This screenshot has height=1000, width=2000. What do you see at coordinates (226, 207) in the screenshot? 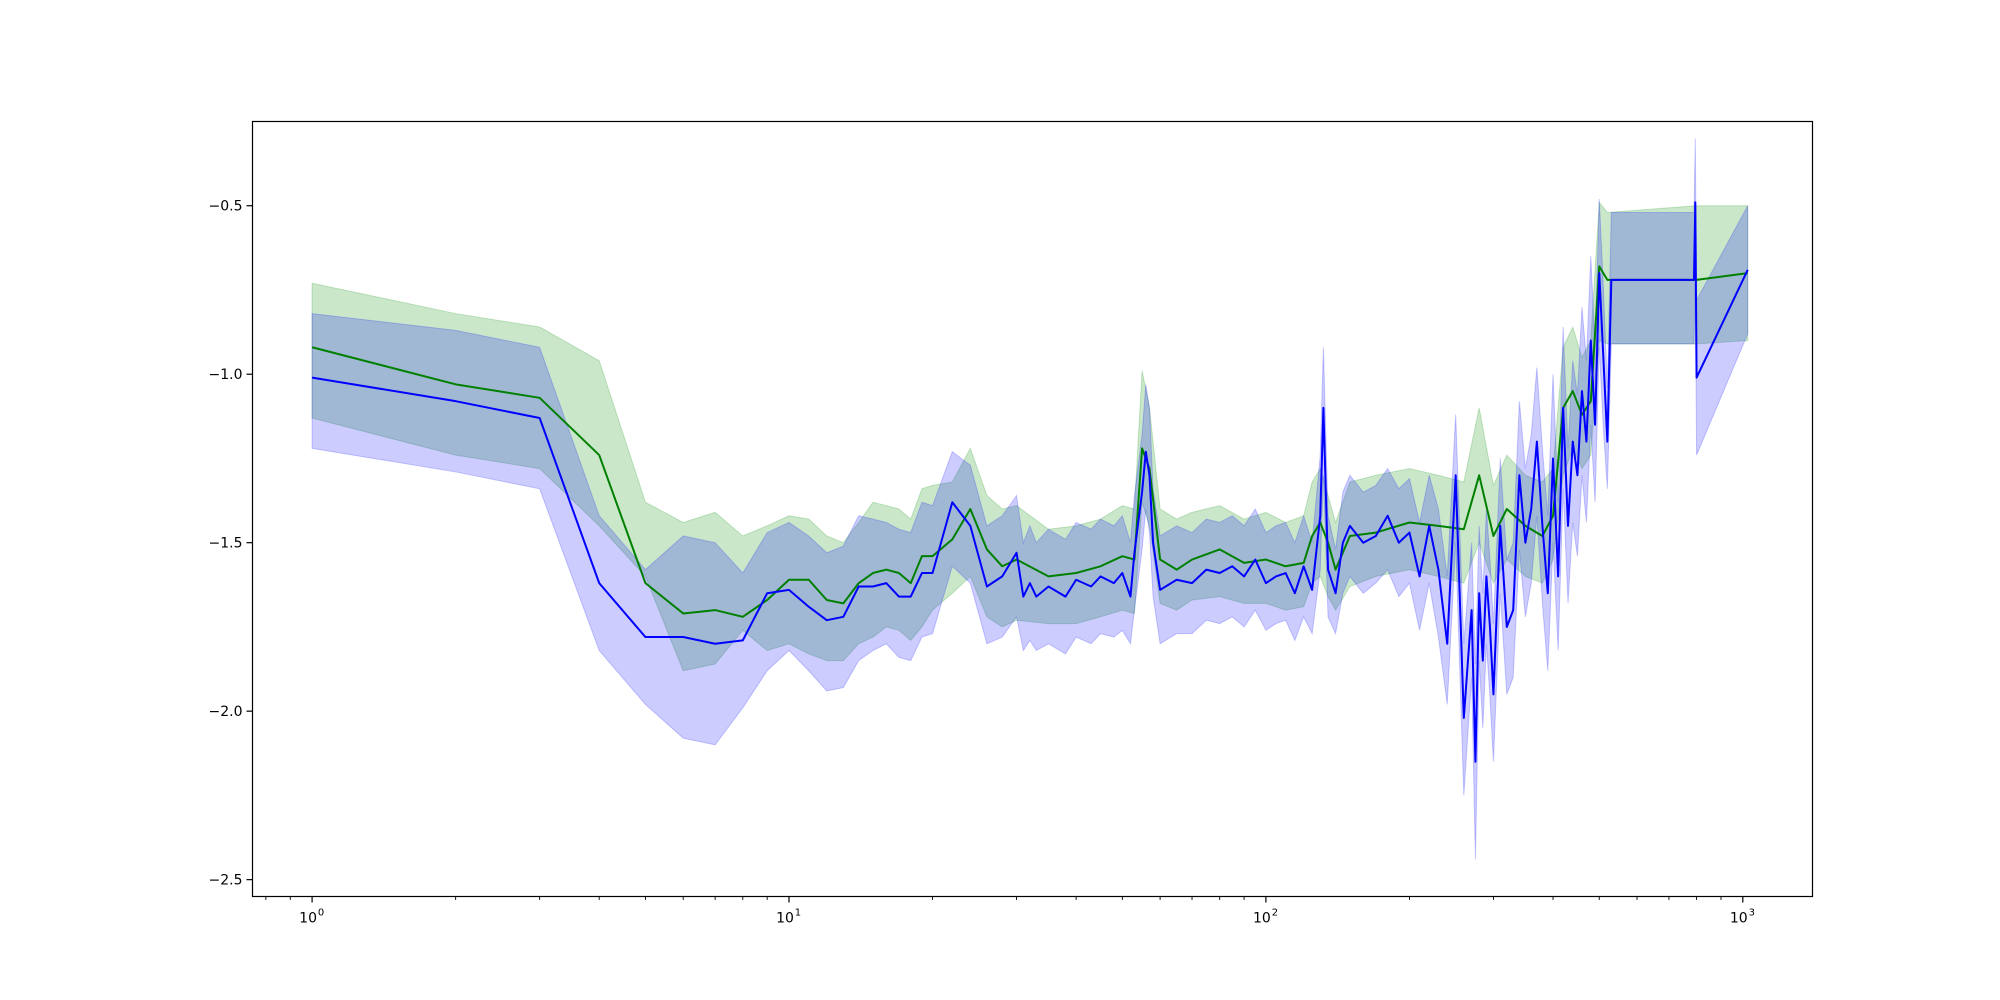
I see `y-tick-label: −0.5` at bounding box center [226, 207].